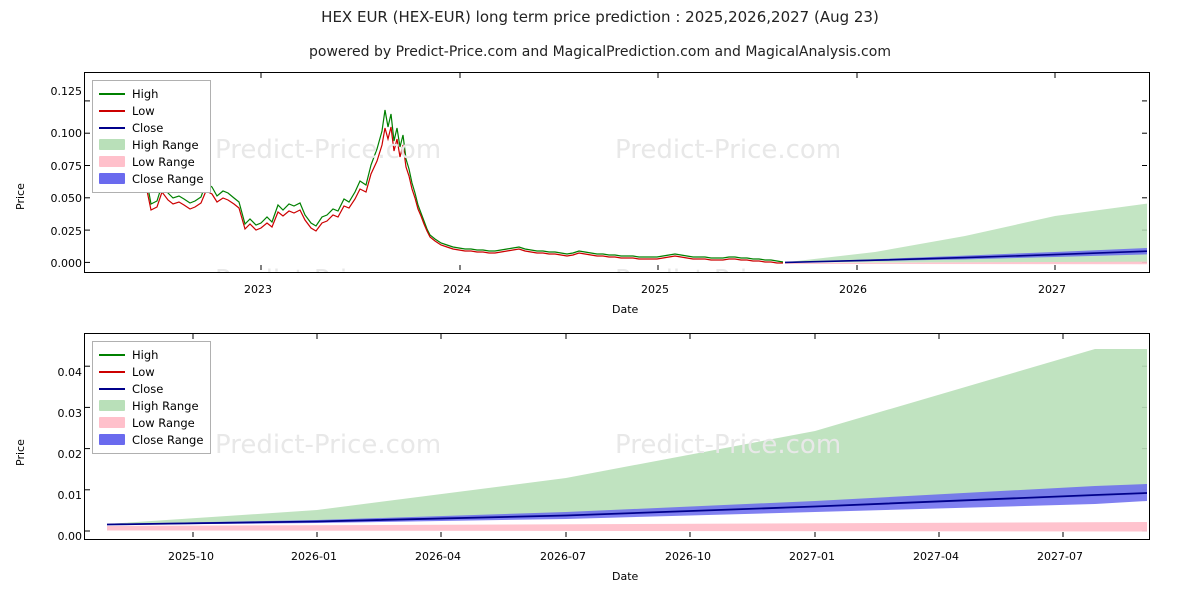  I want to click on legend-item-close: Close, so click(151, 127).